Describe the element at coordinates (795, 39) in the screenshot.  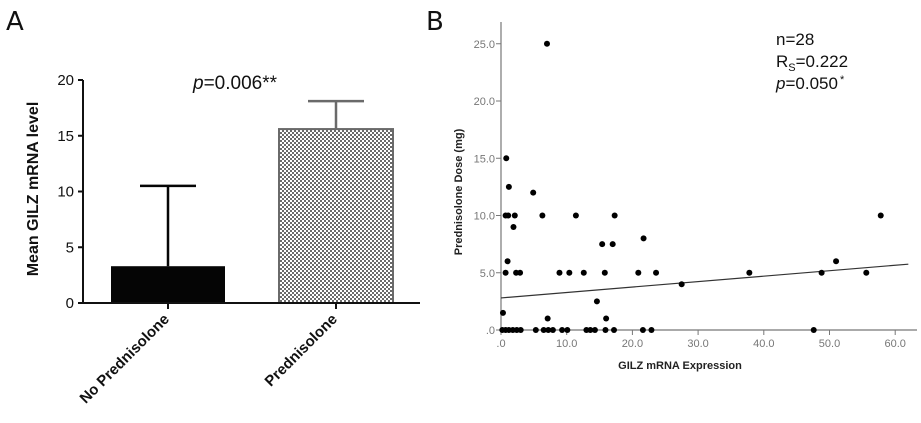
I see `stat-n: n=28` at that location.